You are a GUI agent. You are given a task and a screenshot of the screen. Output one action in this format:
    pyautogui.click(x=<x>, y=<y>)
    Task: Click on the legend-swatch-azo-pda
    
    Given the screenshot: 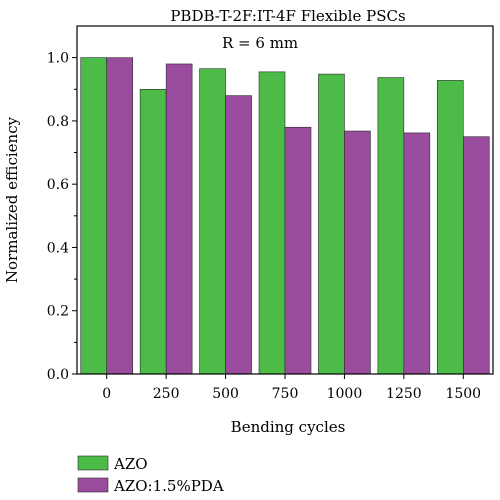 What is the action you would take?
    pyautogui.click(x=93, y=485)
    